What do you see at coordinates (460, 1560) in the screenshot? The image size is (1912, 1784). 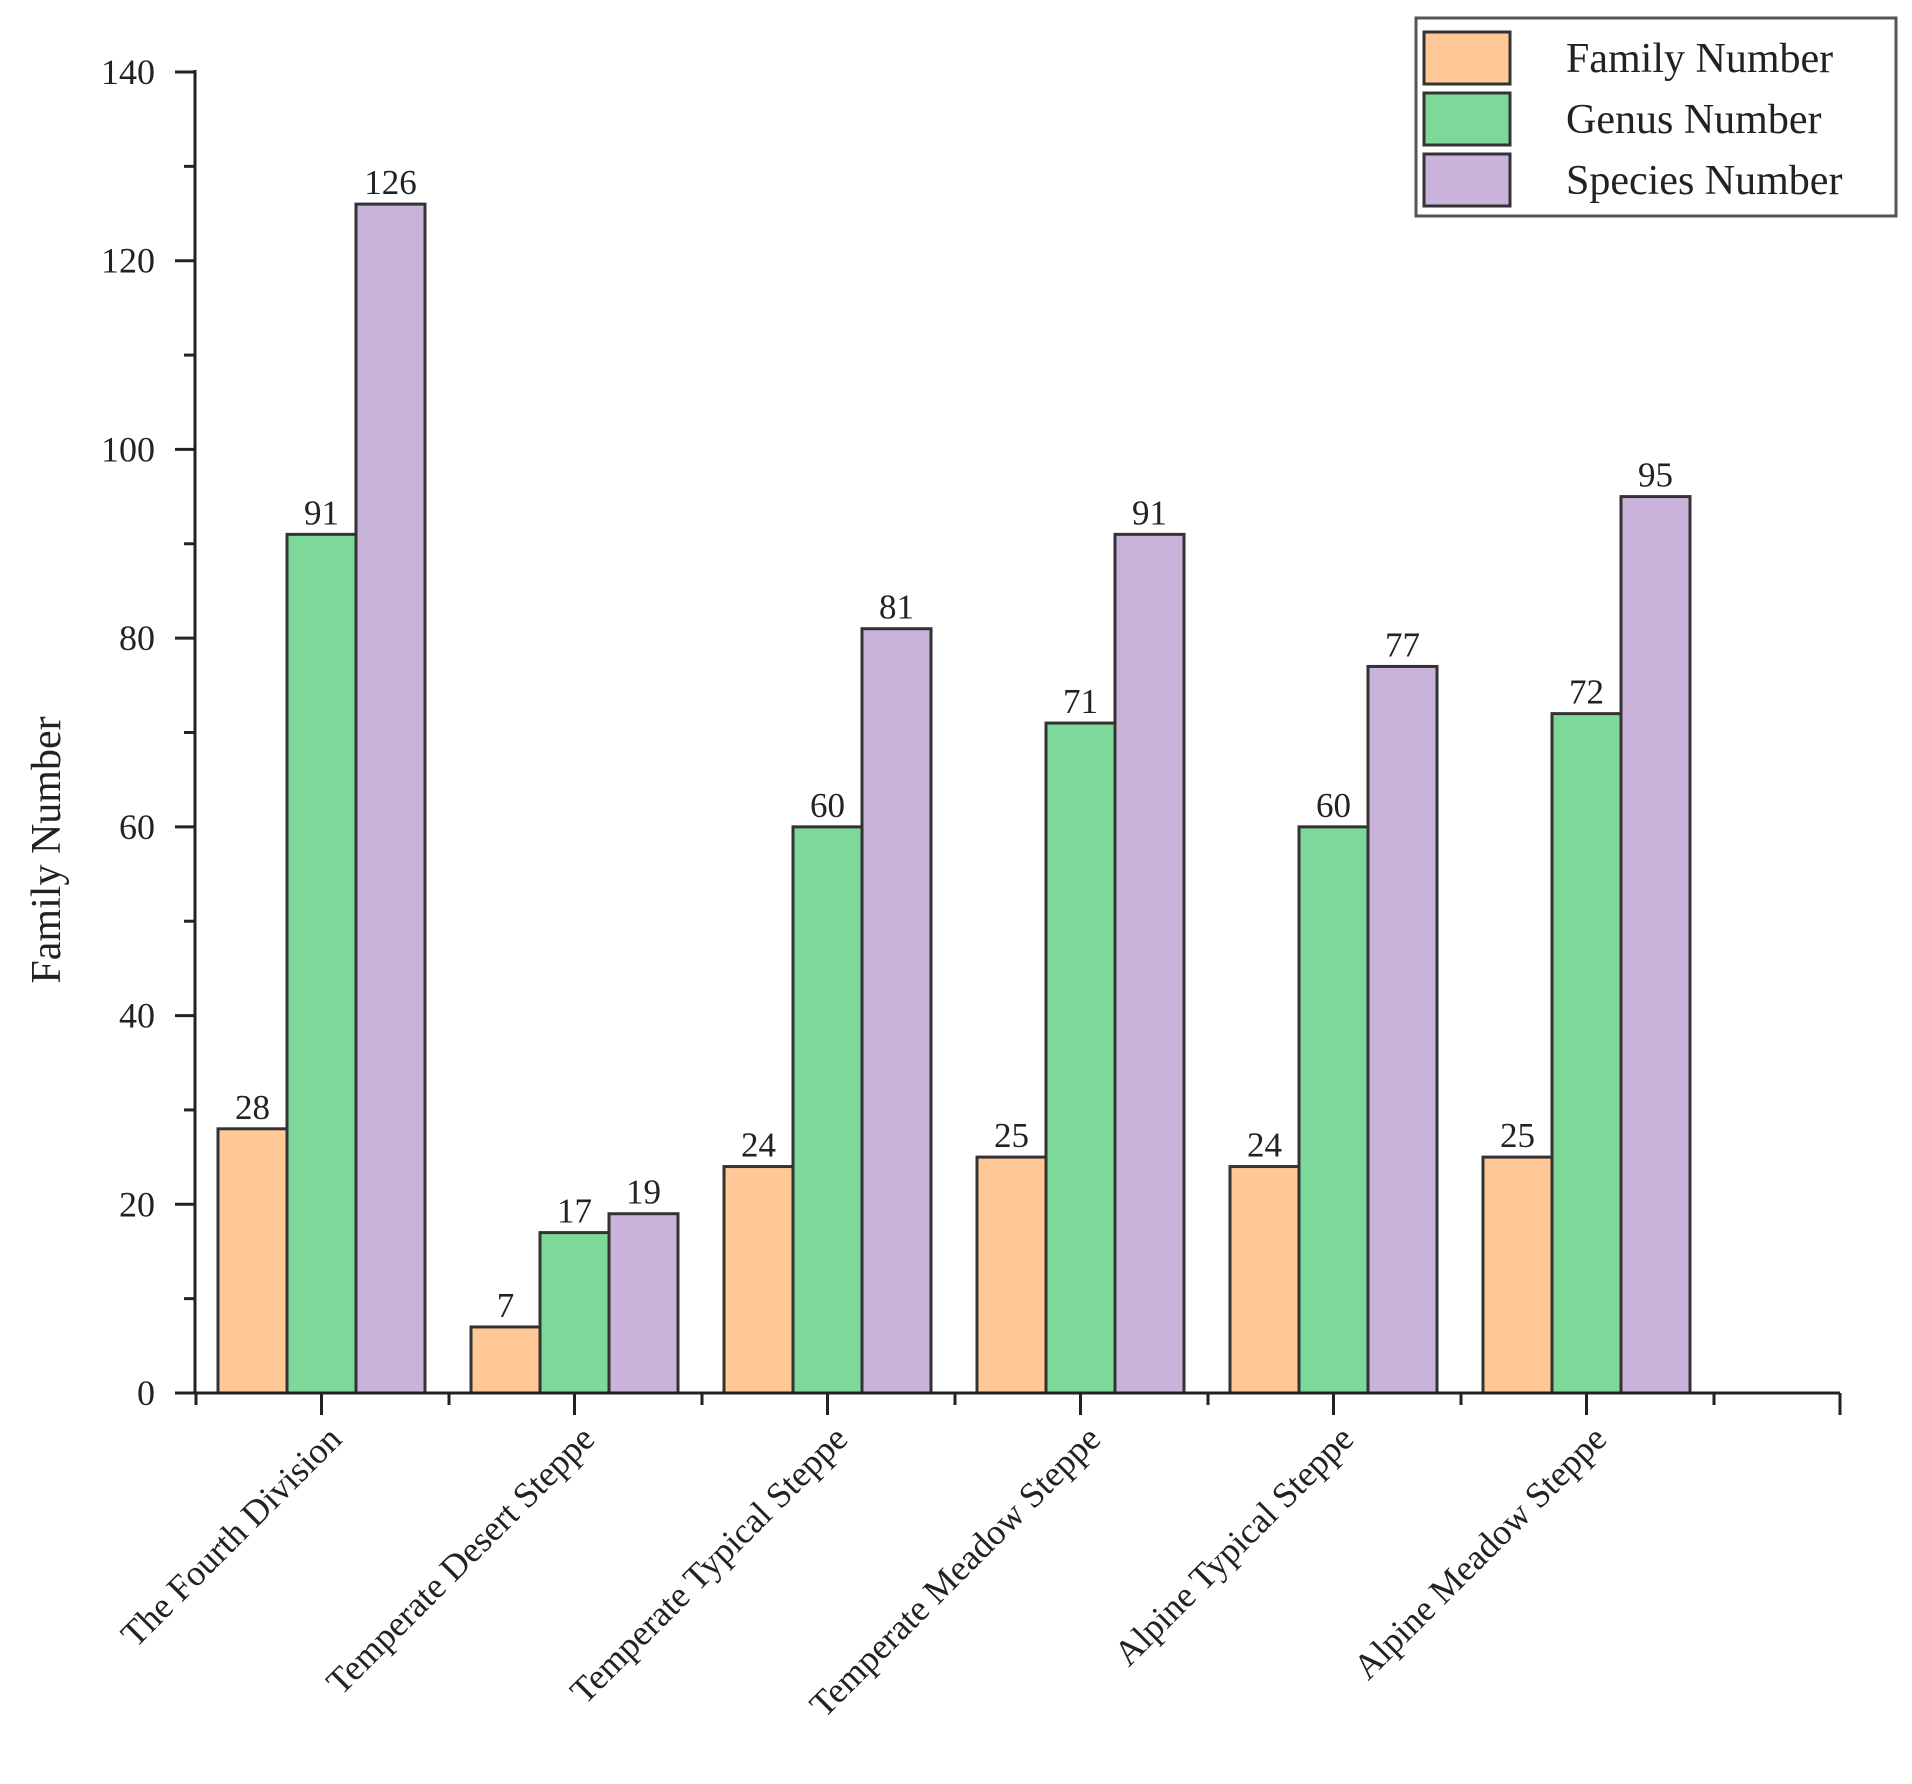 I see `x-category-label-1: Temperate Desert Steppe` at bounding box center [460, 1560].